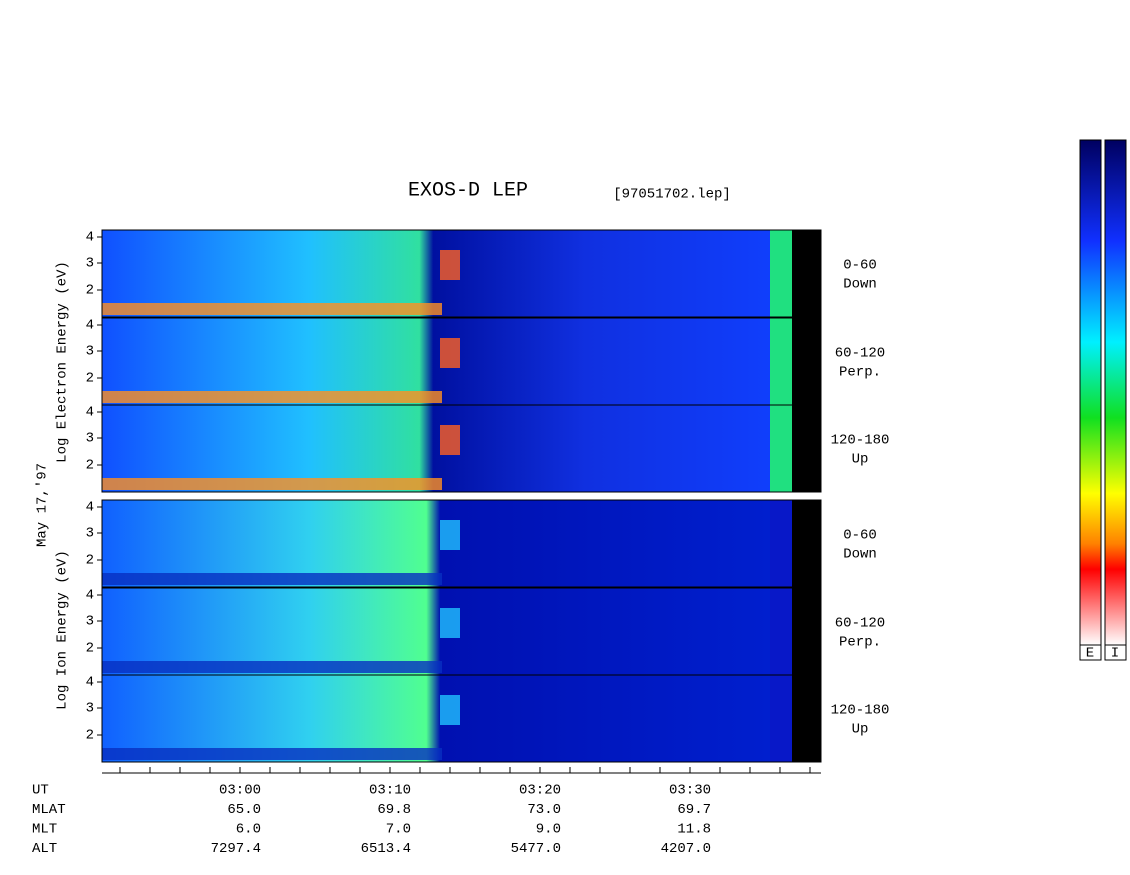  I want to click on row-value: 03:10, so click(390, 791).